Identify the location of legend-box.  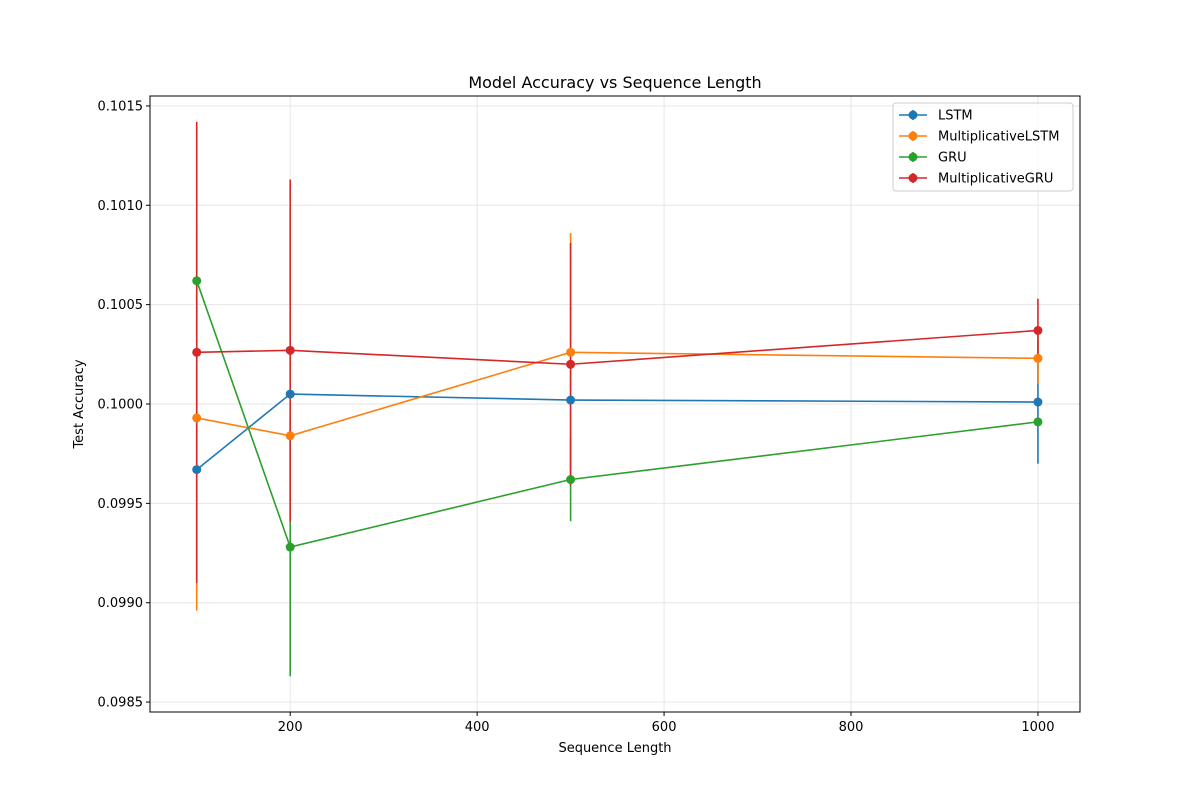
(983, 147).